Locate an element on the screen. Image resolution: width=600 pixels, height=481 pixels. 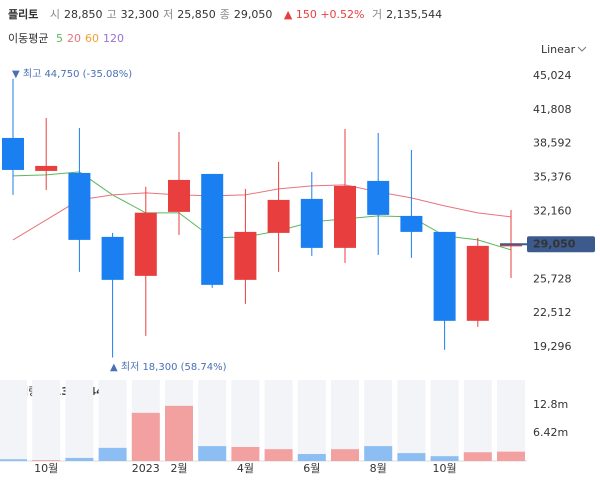
max-annotation: ▼ 최고 44,750 (-35.08%) is located at coordinates (72, 74).